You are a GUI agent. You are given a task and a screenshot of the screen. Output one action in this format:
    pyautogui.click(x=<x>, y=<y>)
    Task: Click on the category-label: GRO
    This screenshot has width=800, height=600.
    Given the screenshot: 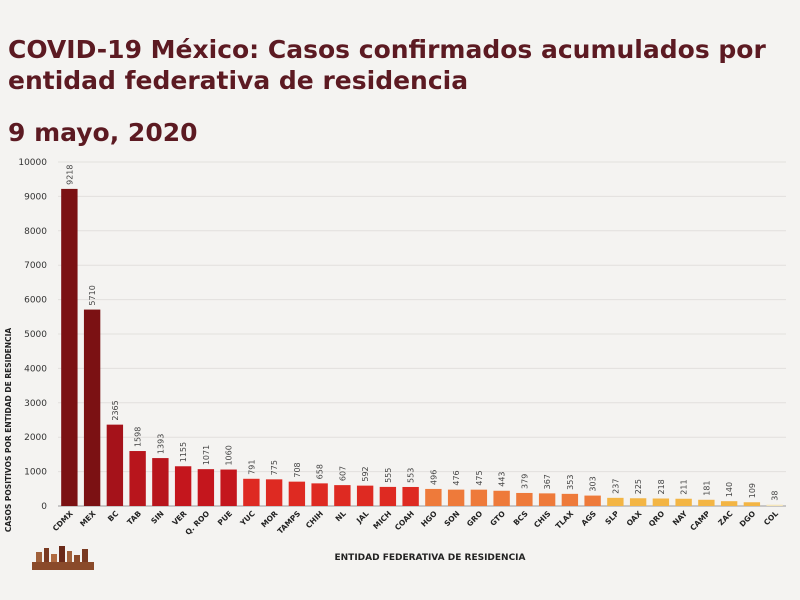 What is the action you would take?
    pyautogui.click(x=474, y=518)
    